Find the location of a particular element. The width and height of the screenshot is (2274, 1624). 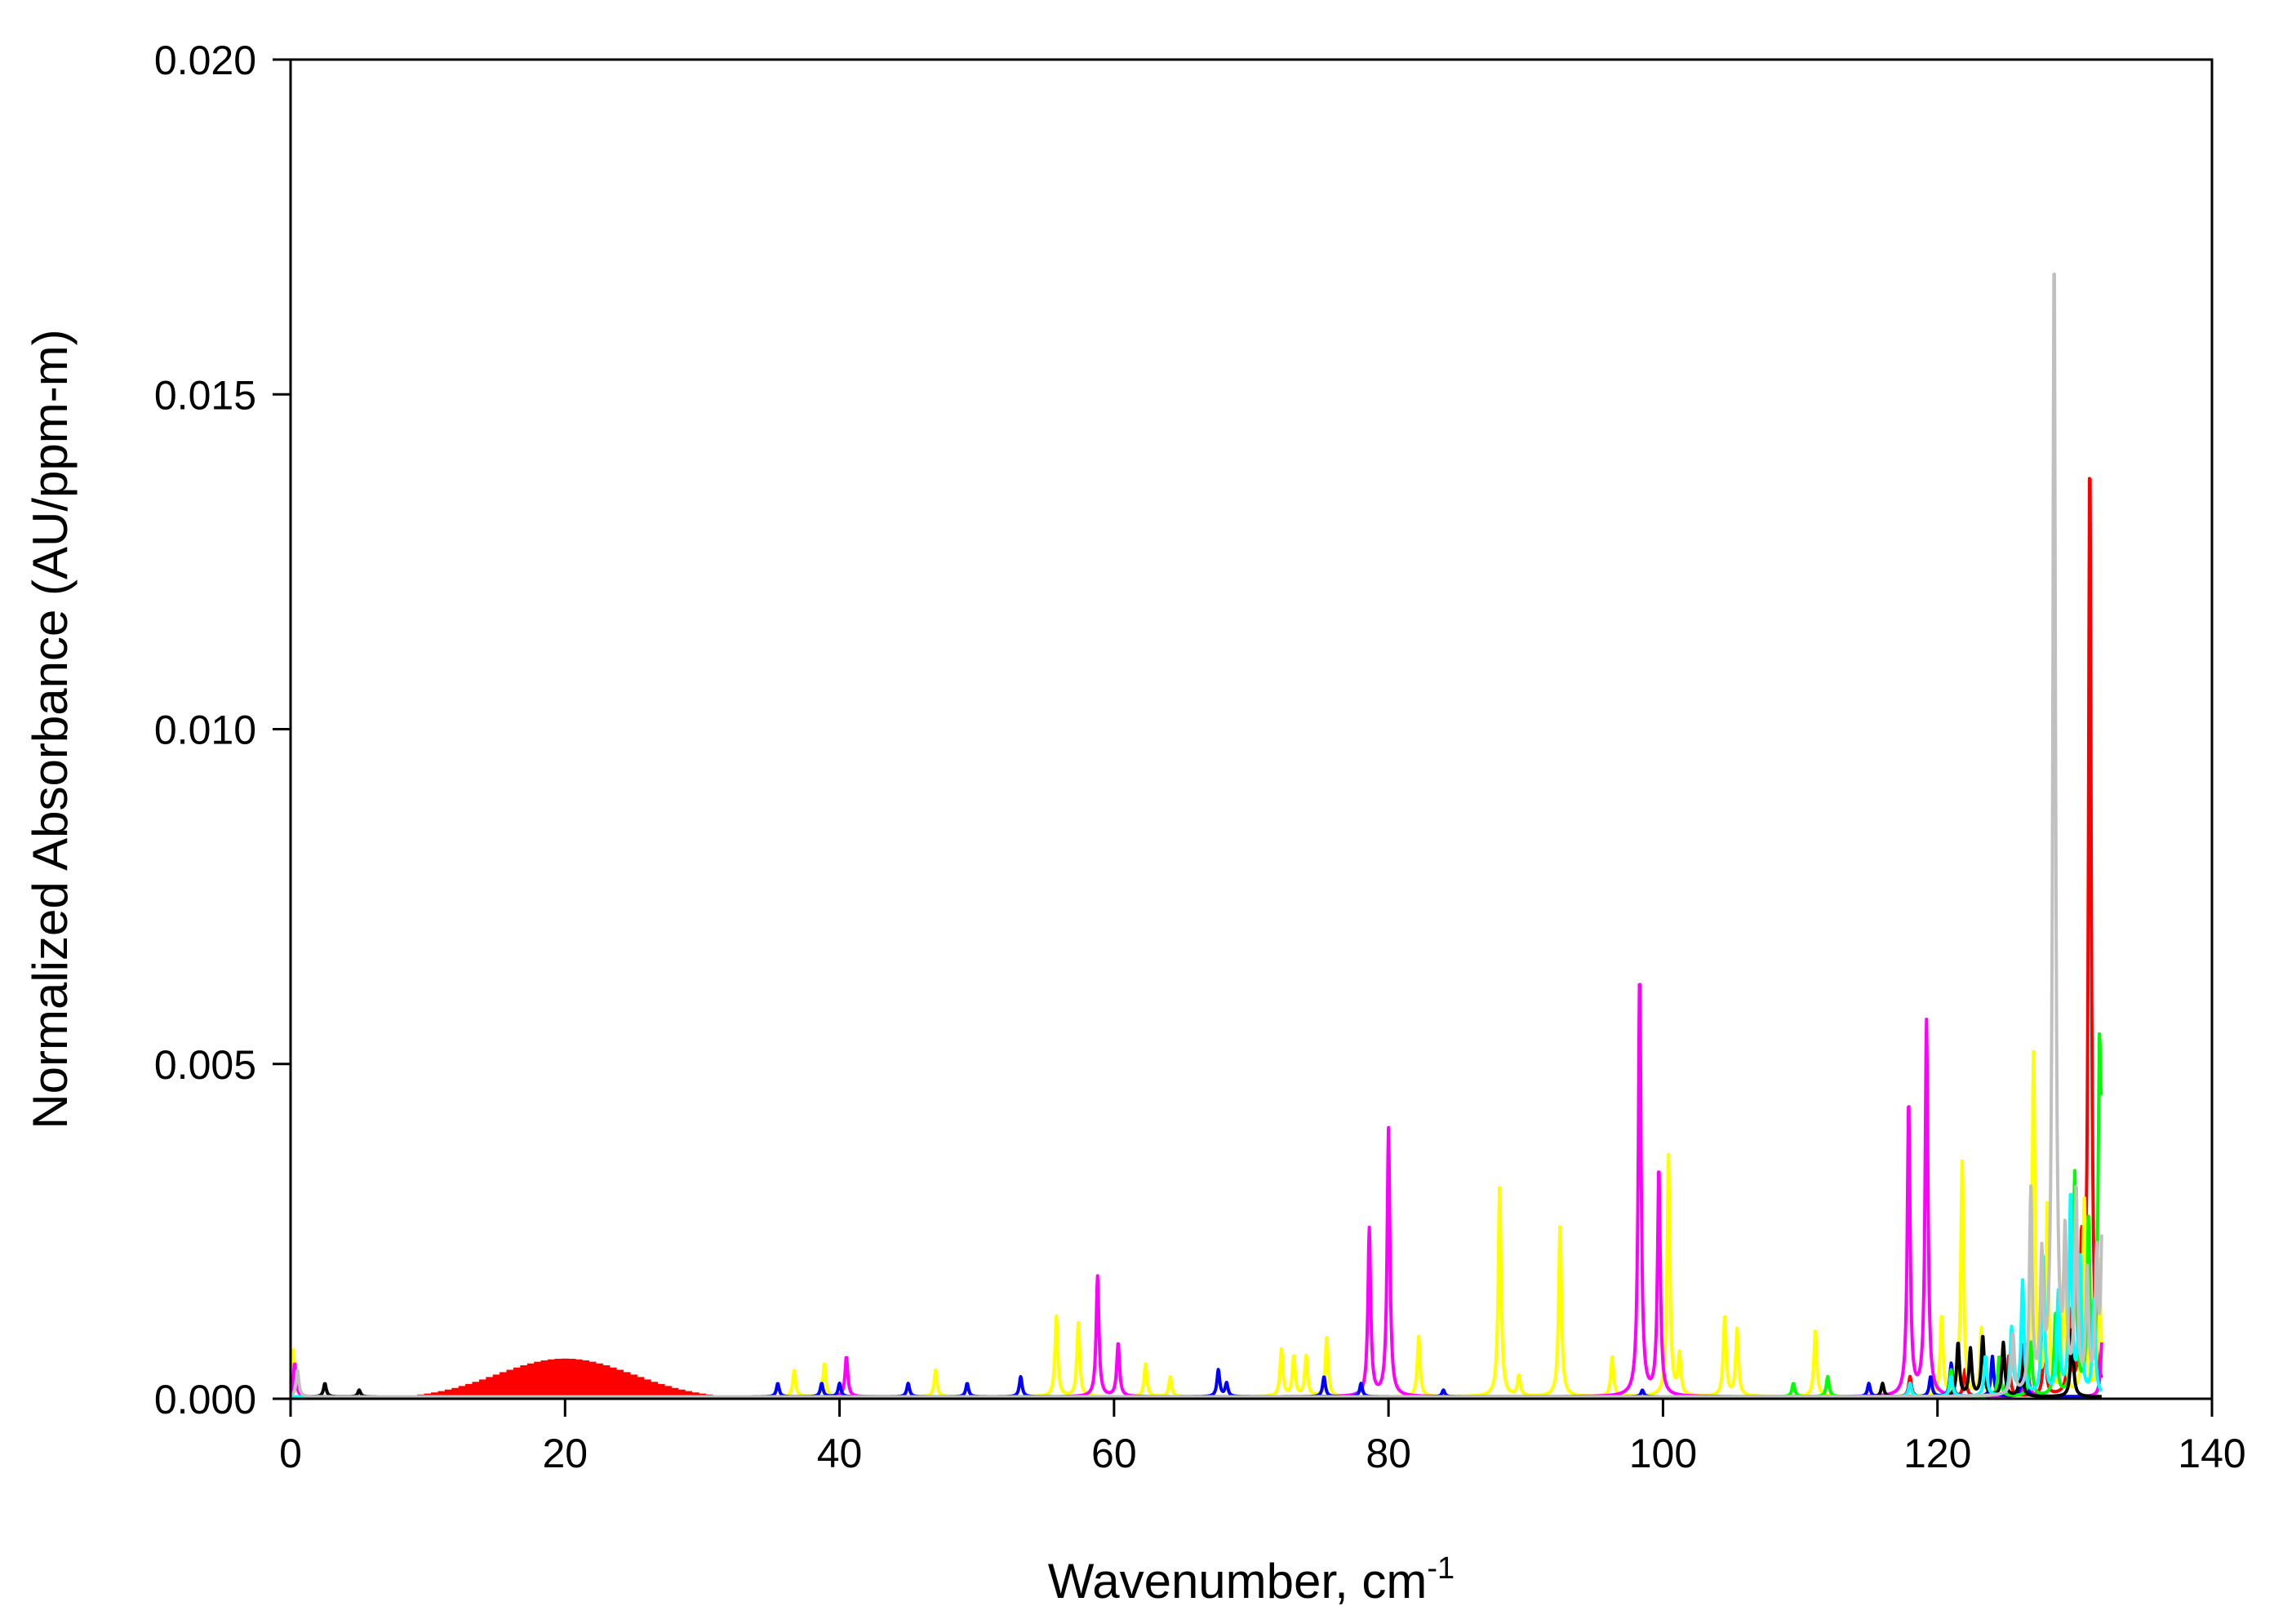

x-axis-title-text: Wavenumber, cm is located at coordinates (1238, 1581).